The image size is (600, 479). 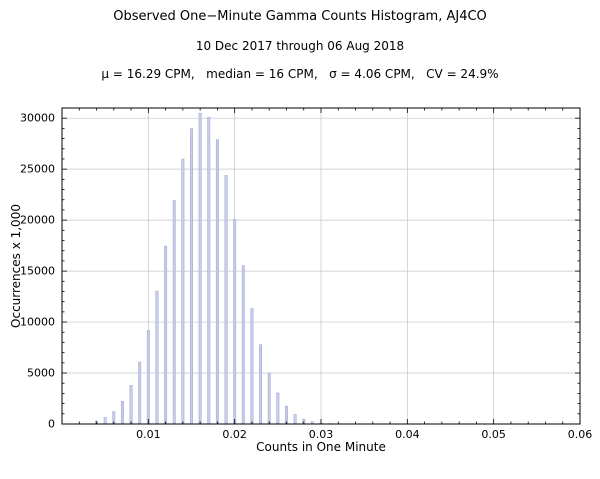 I want to click on x-tick-label: 0.01, so click(x=148, y=434).